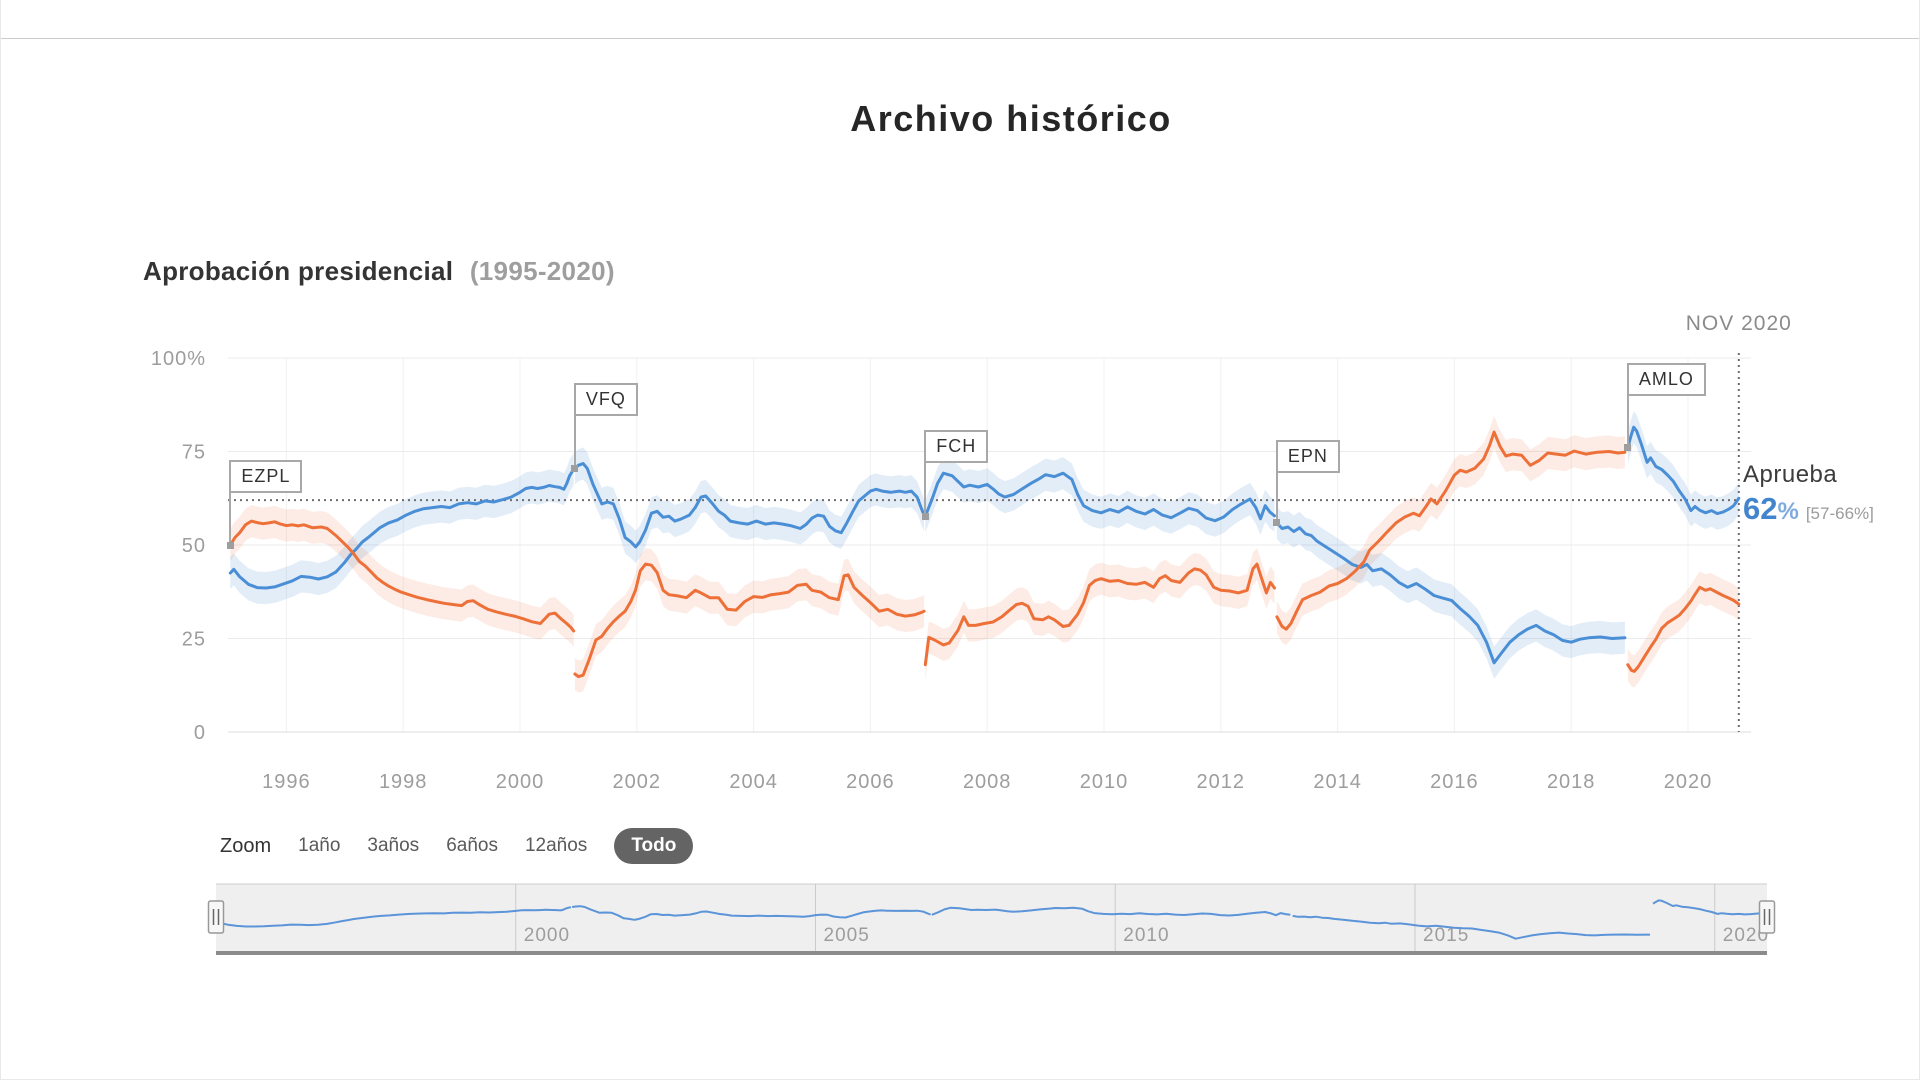  I want to click on navigator-area, so click(991, 917).